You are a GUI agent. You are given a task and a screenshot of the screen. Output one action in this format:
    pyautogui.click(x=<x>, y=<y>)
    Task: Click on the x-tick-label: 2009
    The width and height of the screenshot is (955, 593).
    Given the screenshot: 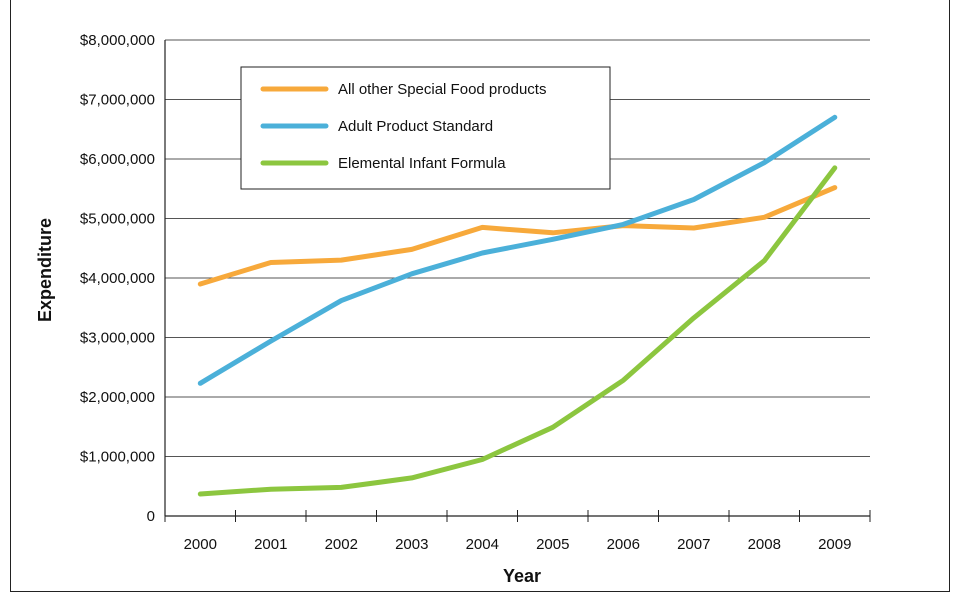 What is the action you would take?
    pyautogui.click(x=834, y=544)
    